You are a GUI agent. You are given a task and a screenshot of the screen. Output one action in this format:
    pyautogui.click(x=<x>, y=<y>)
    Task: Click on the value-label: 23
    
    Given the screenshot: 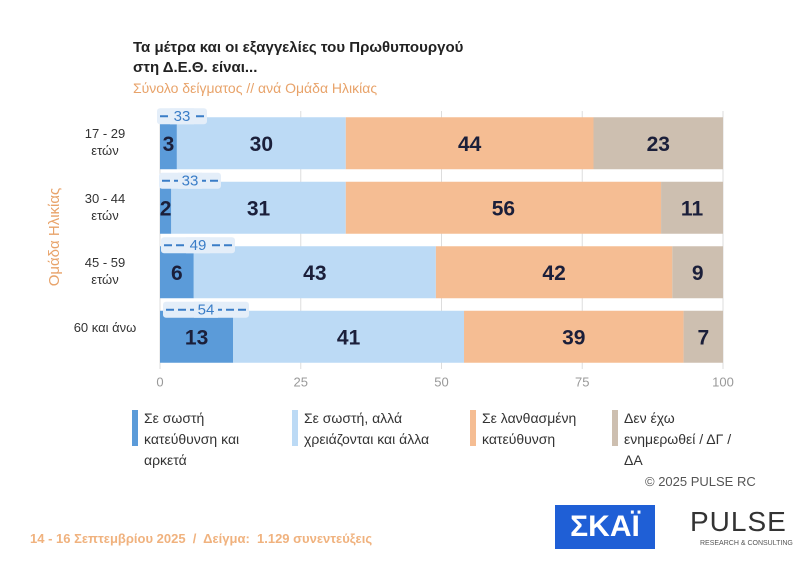 What is the action you would take?
    pyautogui.click(x=658, y=144)
    